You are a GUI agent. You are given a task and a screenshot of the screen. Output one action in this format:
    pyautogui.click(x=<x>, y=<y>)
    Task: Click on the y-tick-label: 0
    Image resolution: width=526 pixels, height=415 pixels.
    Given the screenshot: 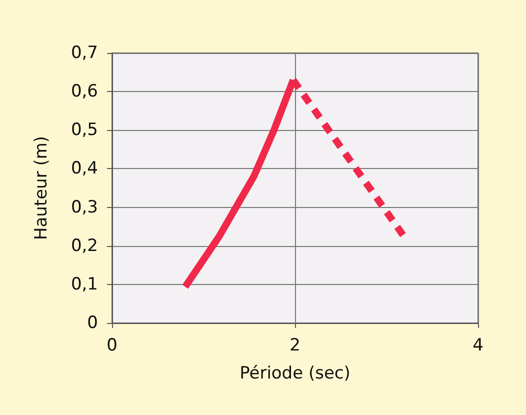 What is the action you would take?
    pyautogui.click(x=92, y=323)
    